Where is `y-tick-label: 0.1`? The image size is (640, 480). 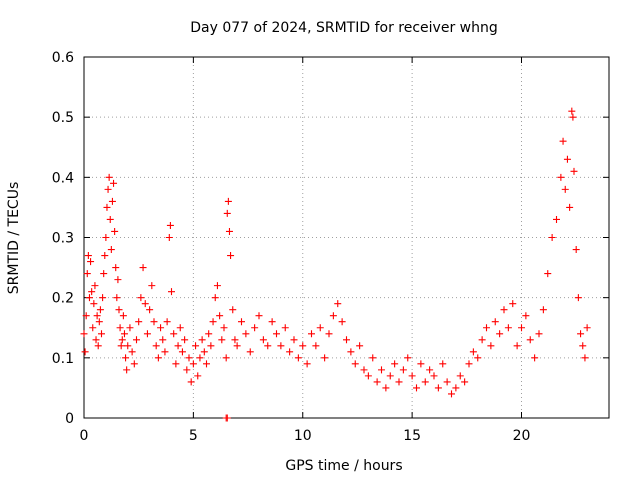
y-tick-label: 0.1 is located at coordinates (63, 359).